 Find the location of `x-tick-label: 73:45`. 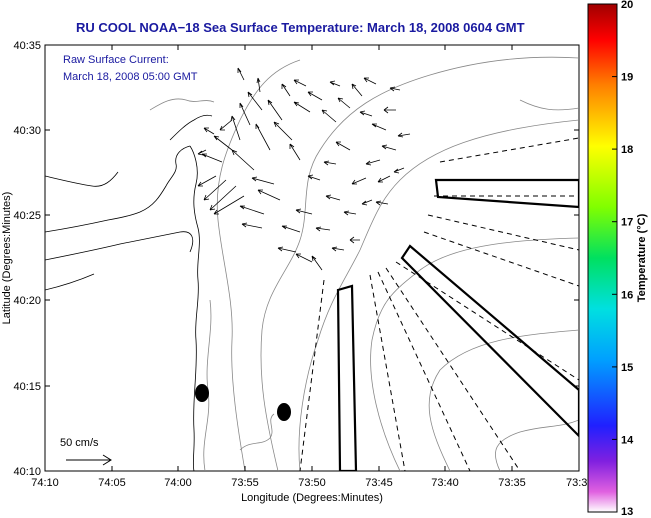

x-tick-label: 73:45 is located at coordinates (379, 483).